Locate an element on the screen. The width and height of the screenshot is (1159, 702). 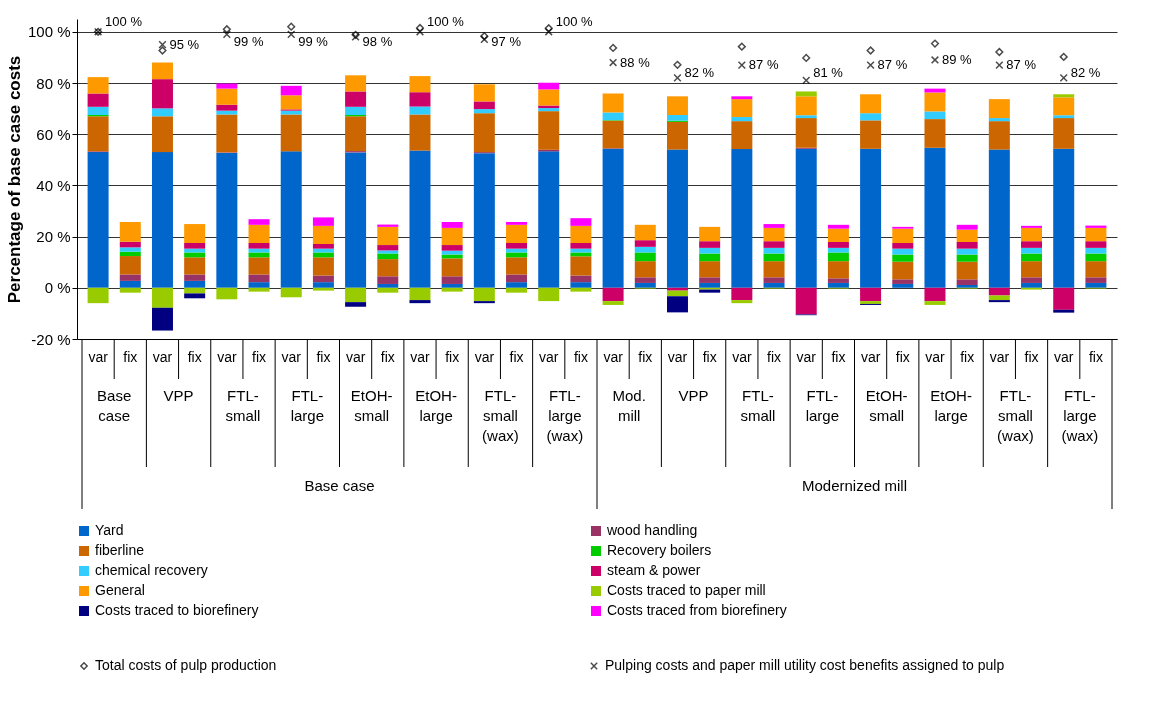
legend-label: chemical recovery is located at coordinates (151, 570).